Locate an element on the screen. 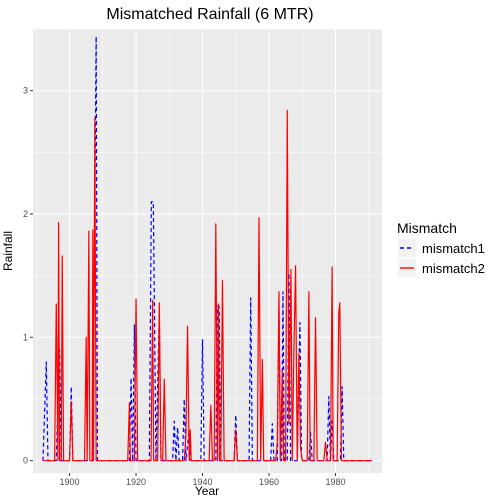  y-tick-label: 3 is located at coordinates (25, 91).